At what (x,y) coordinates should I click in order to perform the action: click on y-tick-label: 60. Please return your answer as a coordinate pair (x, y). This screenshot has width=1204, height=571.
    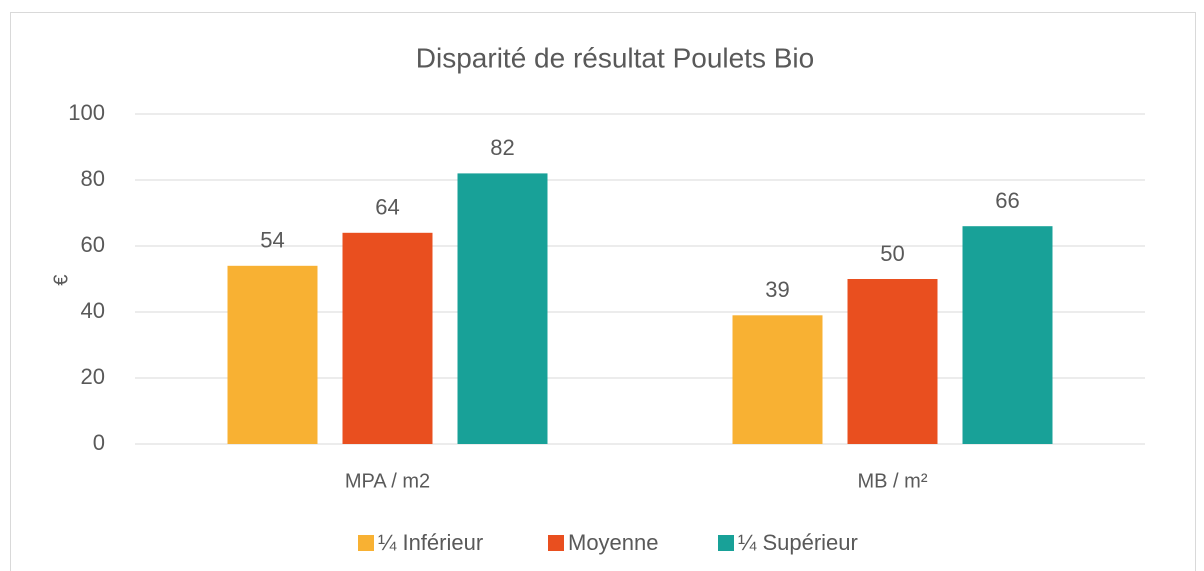
    Looking at the image, I should click on (93, 244).